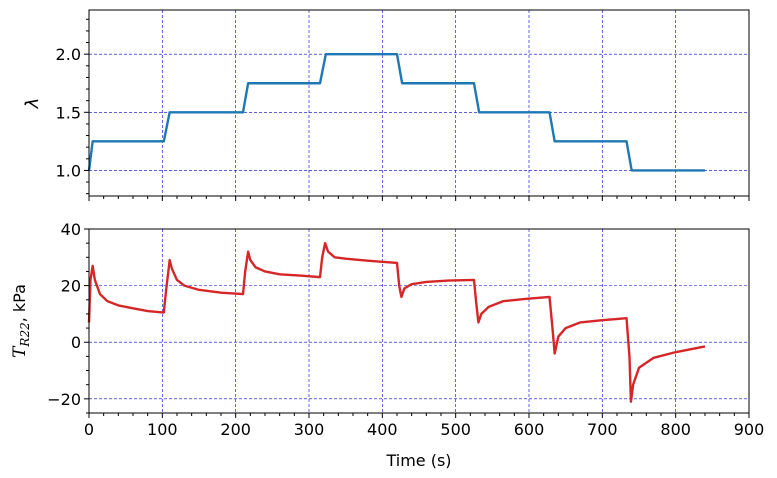 This screenshot has height=478, width=777. What do you see at coordinates (68, 112) in the screenshot?
I see `top-ytick-label: 1.5` at bounding box center [68, 112].